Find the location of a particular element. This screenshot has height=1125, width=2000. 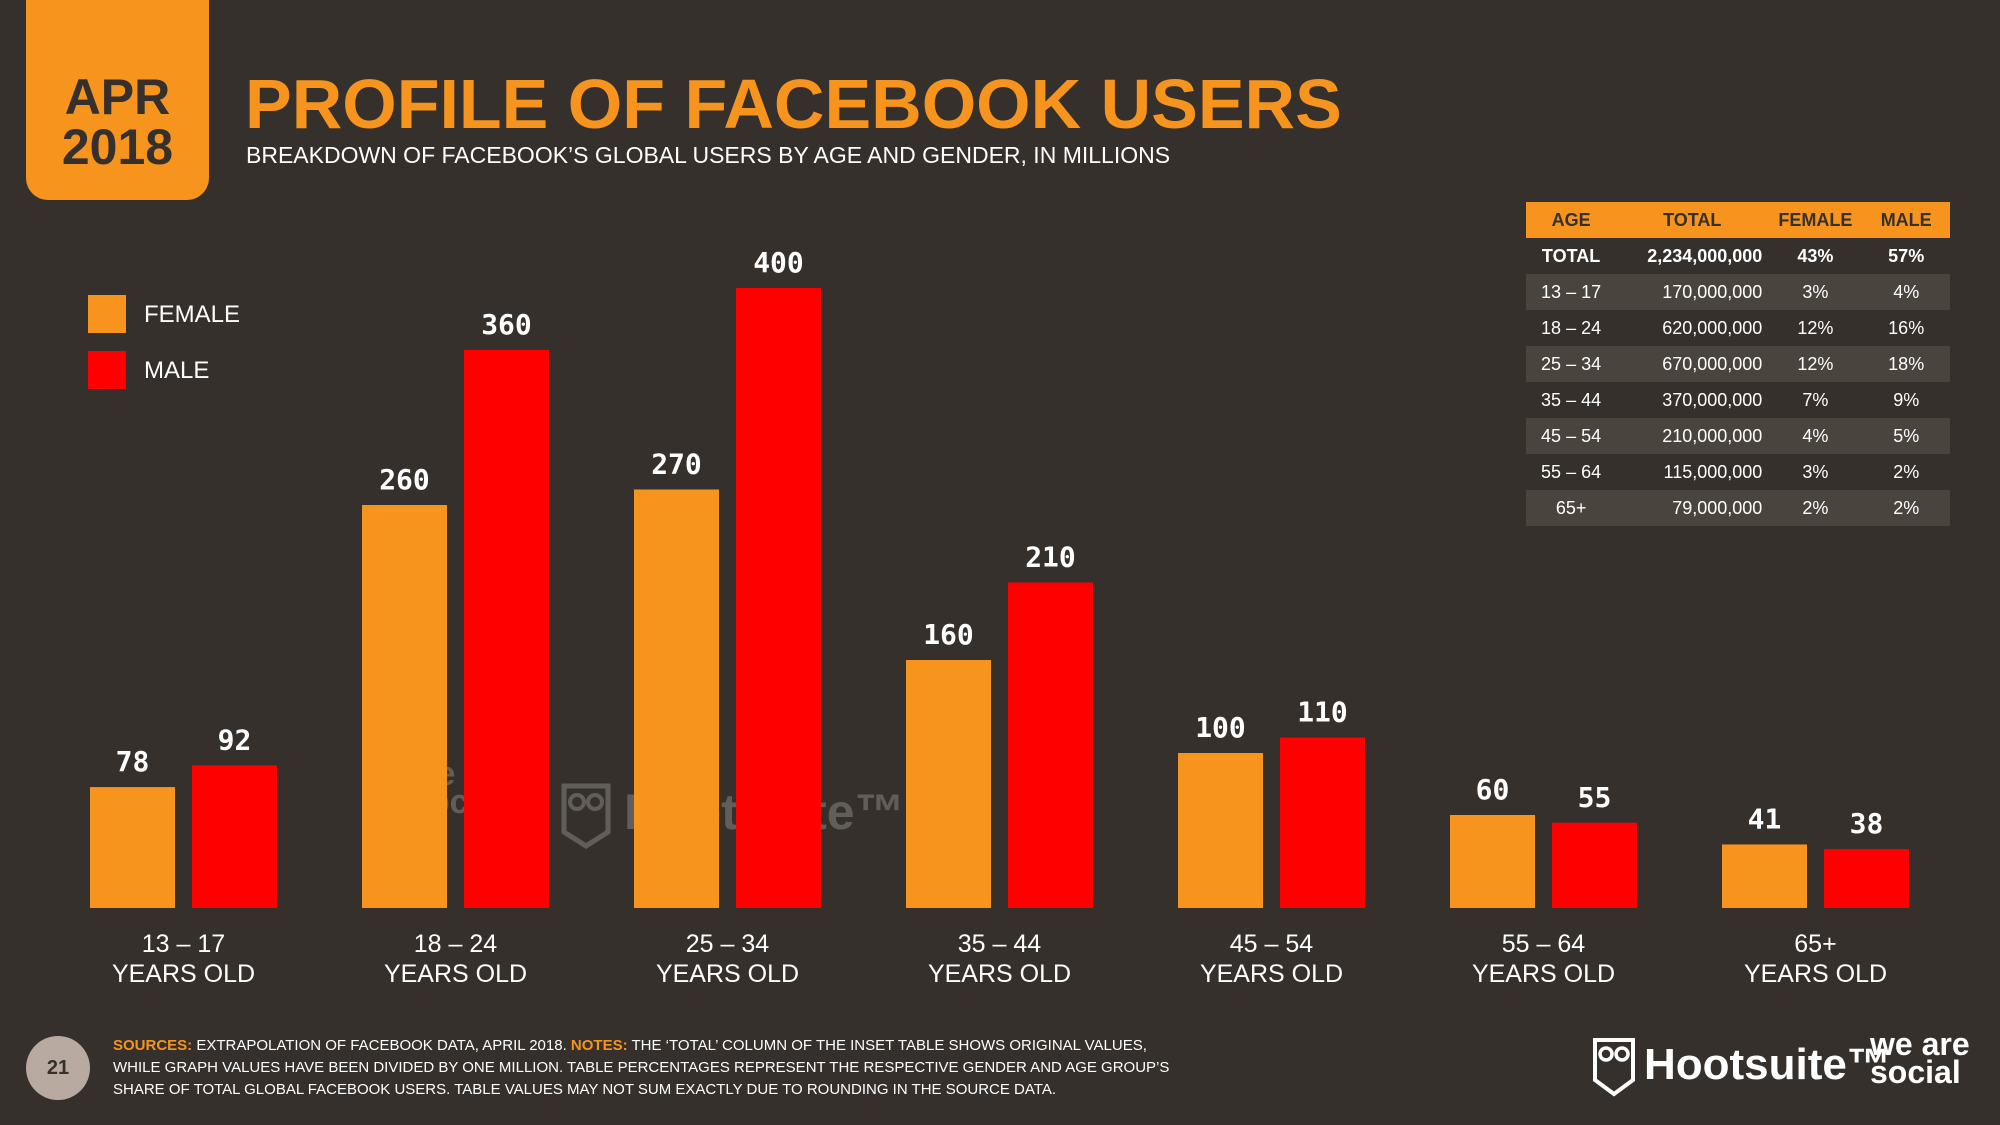

table-cell: 25 – 34 is located at coordinates (1571, 364).